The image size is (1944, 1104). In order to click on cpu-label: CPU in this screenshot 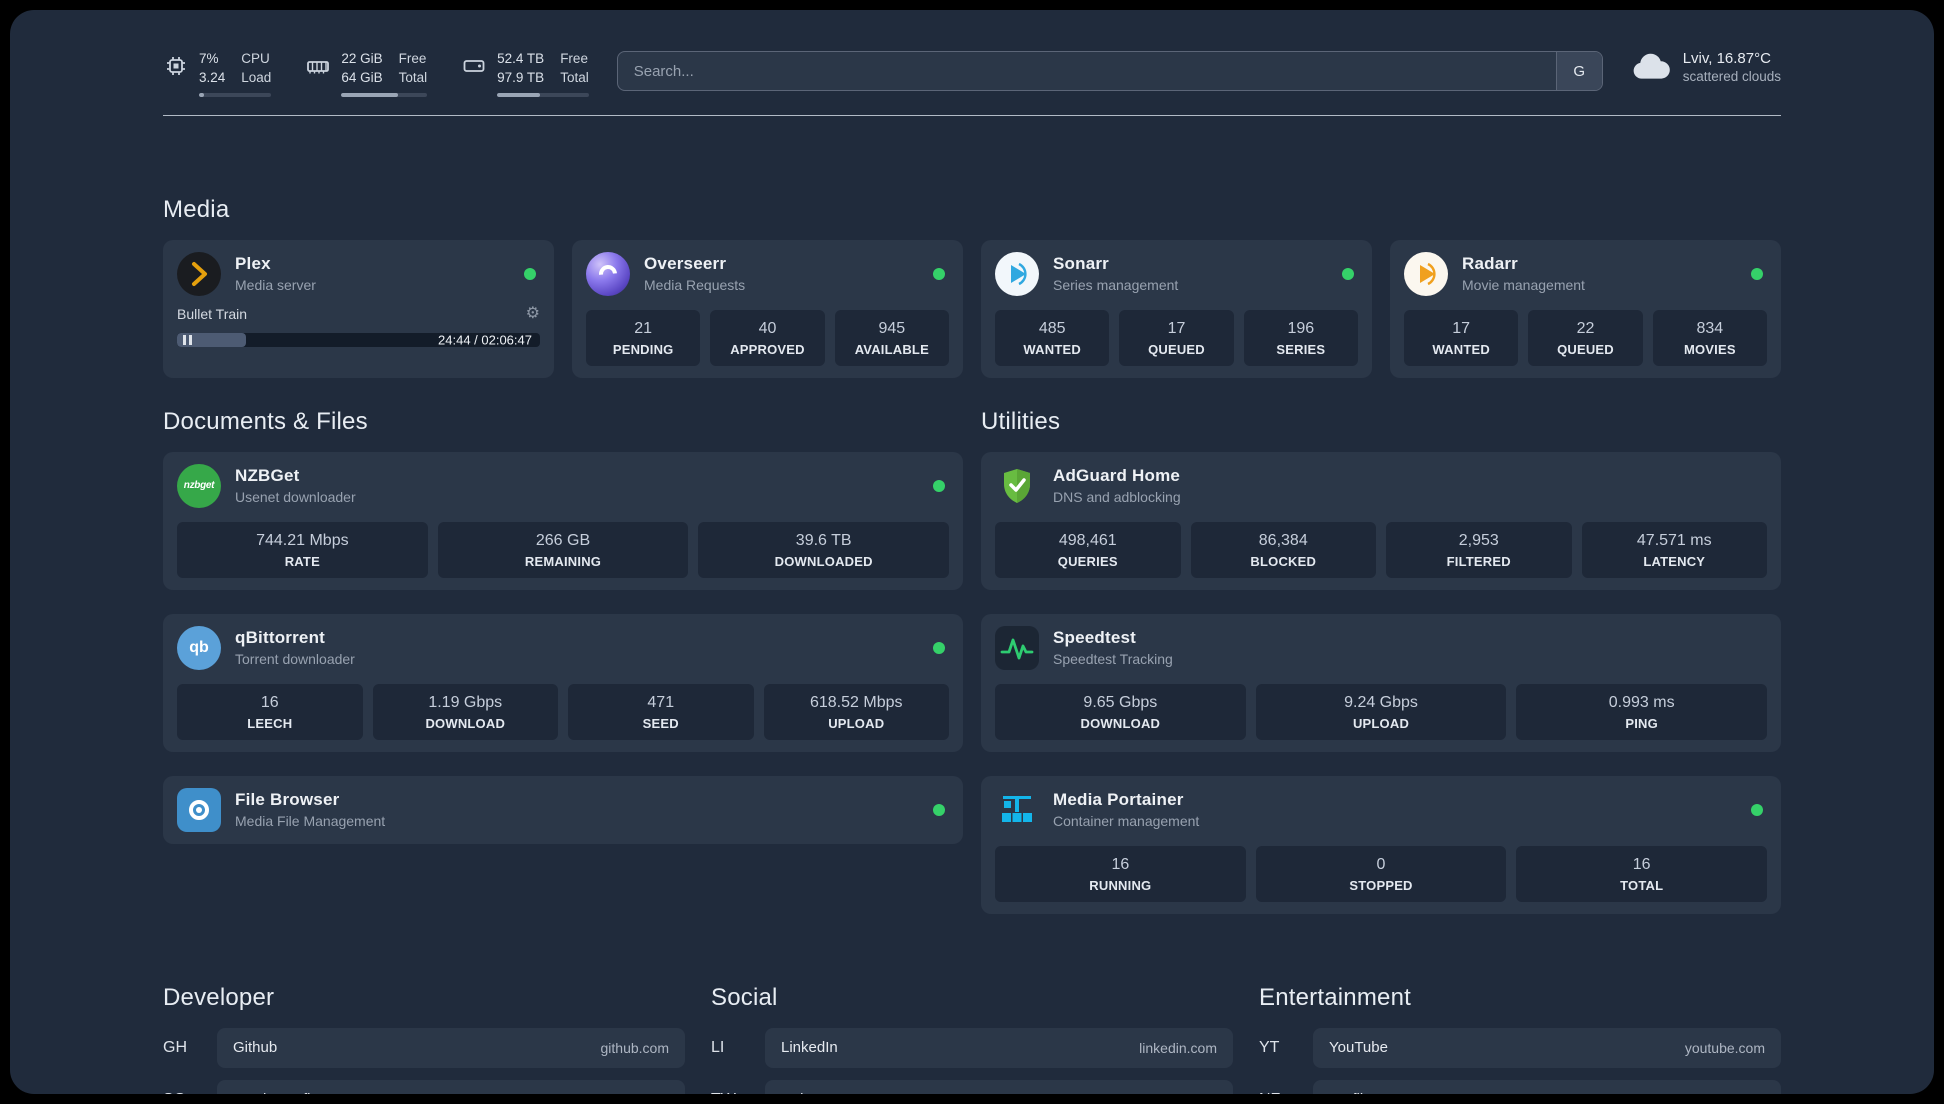, I will do `click(255, 58)`.